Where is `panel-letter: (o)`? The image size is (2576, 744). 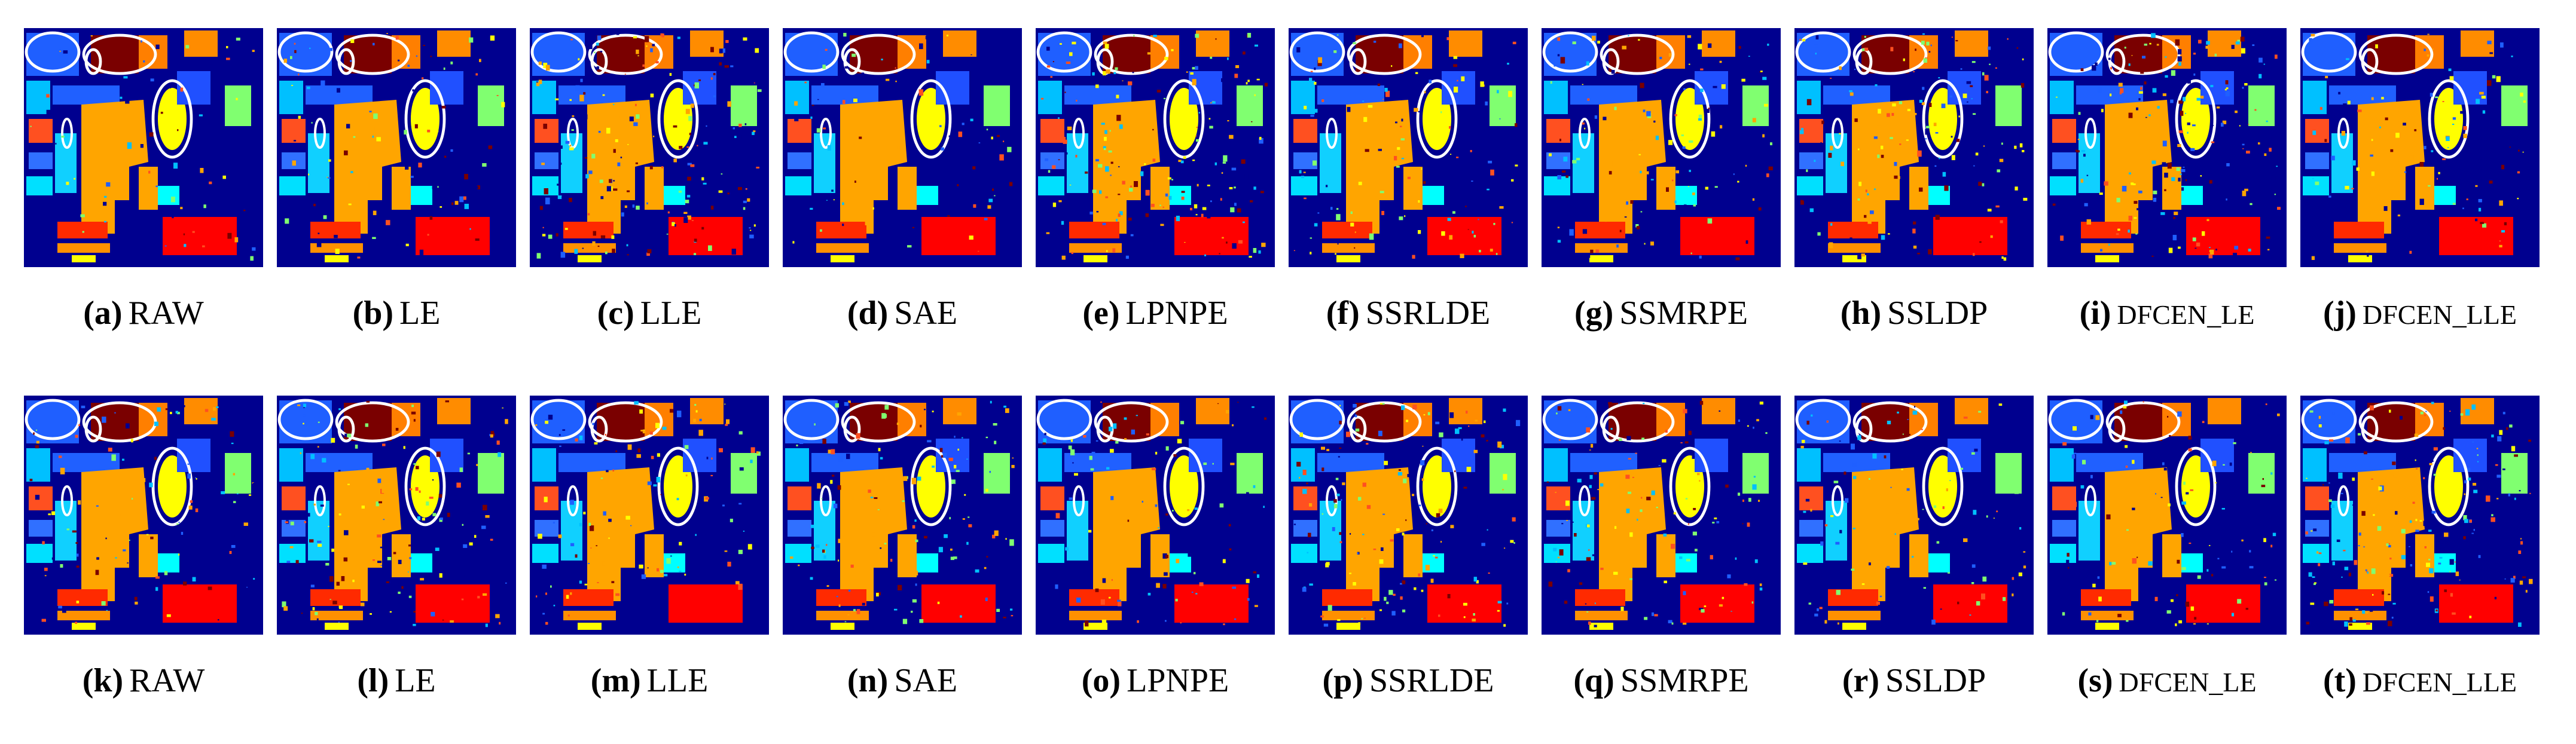 panel-letter: (o) is located at coordinates (1101, 680).